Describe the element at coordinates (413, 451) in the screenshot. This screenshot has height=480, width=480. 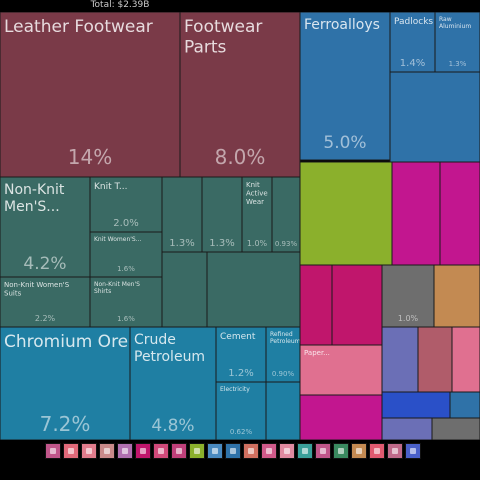
I see `electronics-icon` at that location.